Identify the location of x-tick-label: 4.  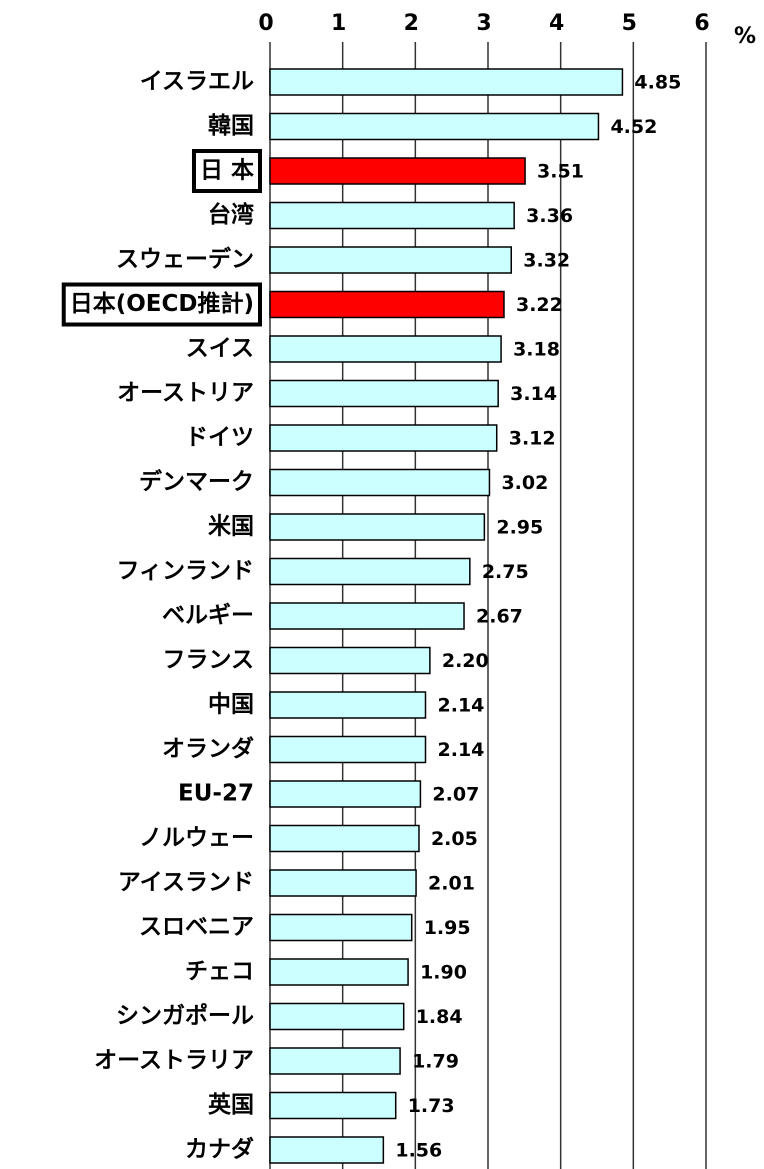
(556, 23).